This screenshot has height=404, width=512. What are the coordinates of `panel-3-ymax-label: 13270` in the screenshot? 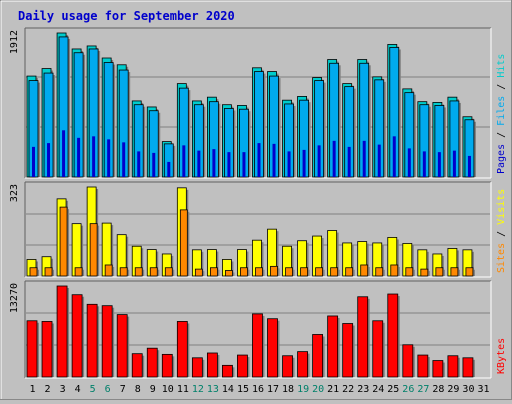 It's located at (14, 298).